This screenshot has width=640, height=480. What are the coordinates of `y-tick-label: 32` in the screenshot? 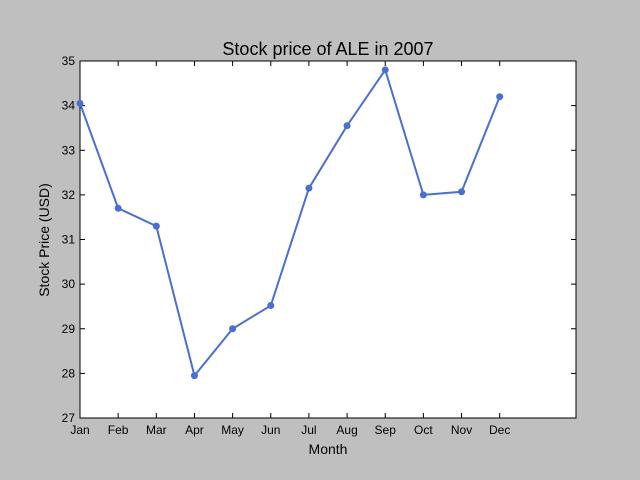 It's located at (69, 195).